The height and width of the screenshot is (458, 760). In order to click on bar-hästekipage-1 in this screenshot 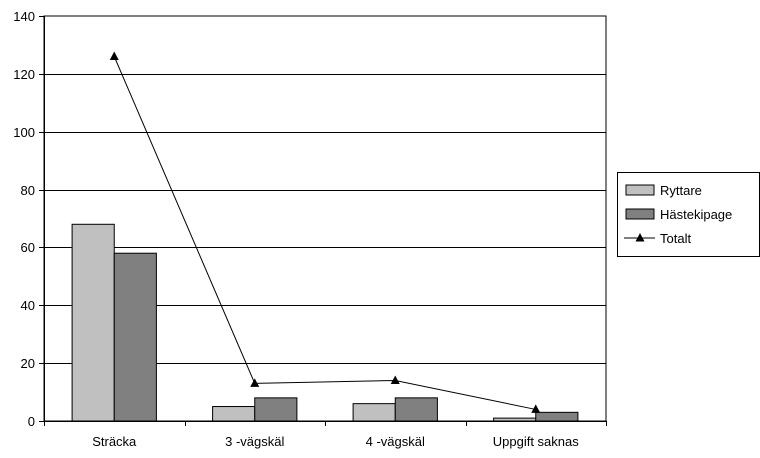, I will do `click(276, 409)`.